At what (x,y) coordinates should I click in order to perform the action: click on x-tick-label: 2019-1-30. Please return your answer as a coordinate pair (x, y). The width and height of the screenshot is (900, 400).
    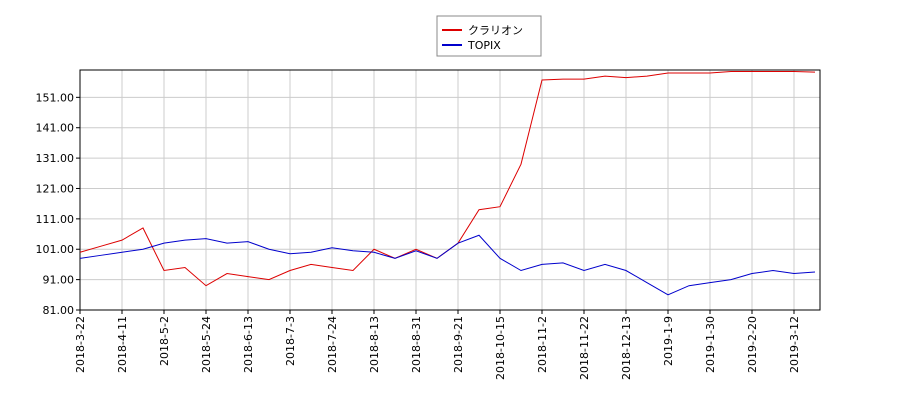
    Looking at the image, I should click on (710, 344).